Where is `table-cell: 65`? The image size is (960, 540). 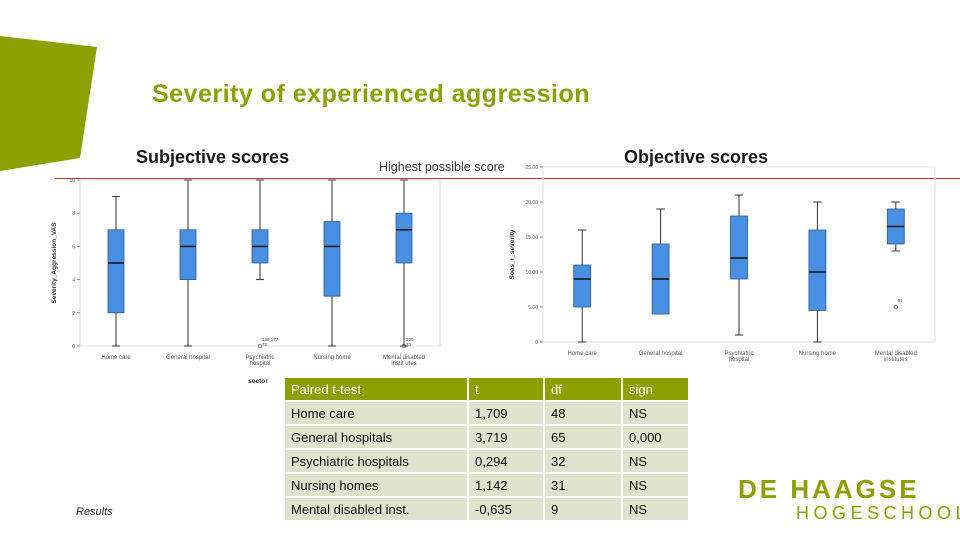 table-cell: 65 is located at coordinates (584, 438).